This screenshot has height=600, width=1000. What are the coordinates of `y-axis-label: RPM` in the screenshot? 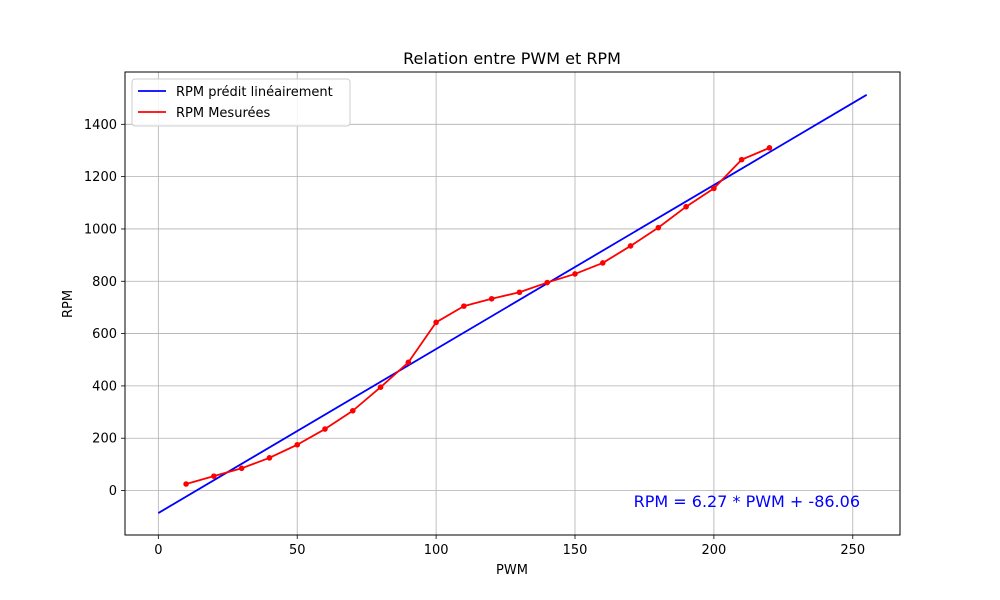 It's located at (68, 304).